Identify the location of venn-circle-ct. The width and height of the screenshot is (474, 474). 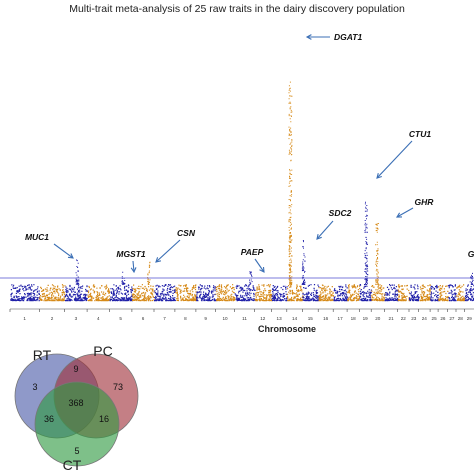
(77, 424).